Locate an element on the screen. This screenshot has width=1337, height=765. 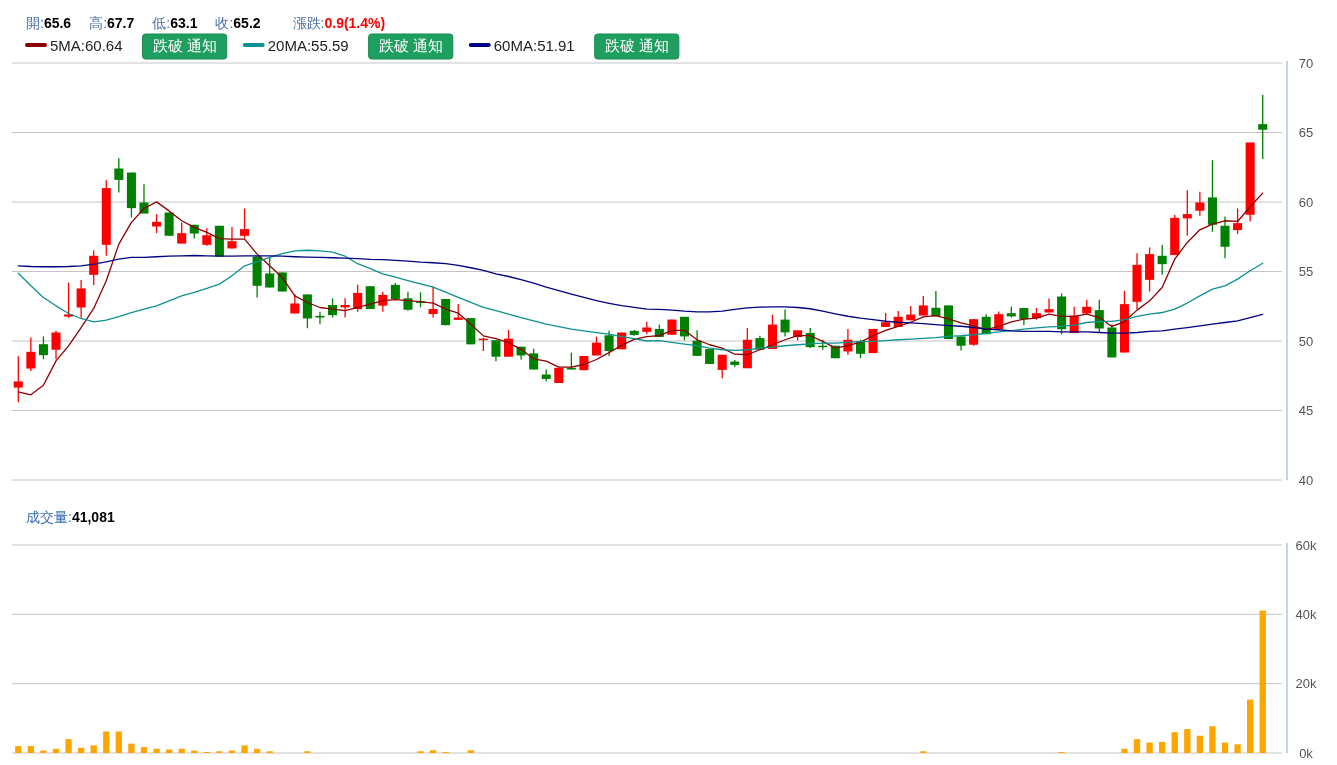
text: 低:63.1 is located at coordinates (175, 23).